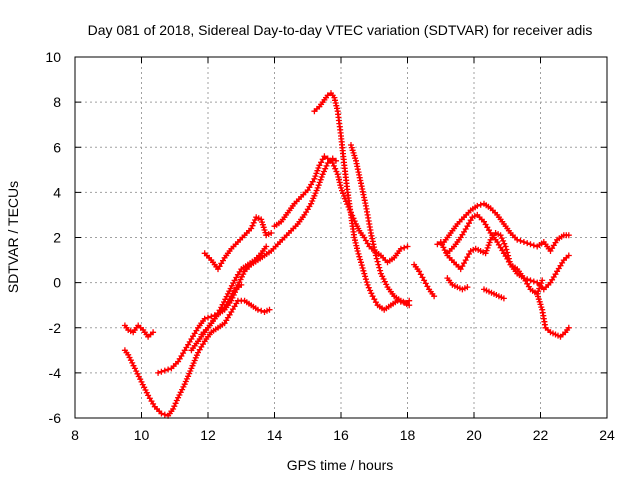 The height and width of the screenshot is (480, 640). What do you see at coordinates (340, 465) in the screenshot?
I see `x-axis-title: GPS time / hours` at bounding box center [340, 465].